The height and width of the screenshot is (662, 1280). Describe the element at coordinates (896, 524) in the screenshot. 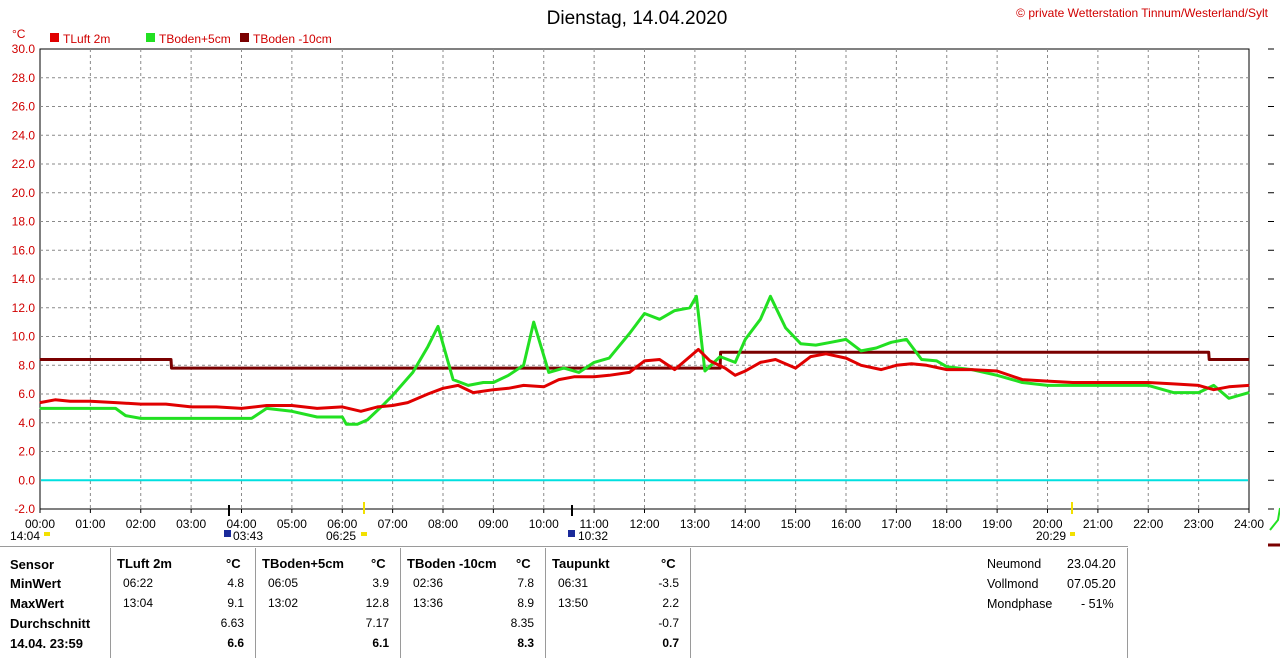

I see `x-tick-label: 17:00` at that location.